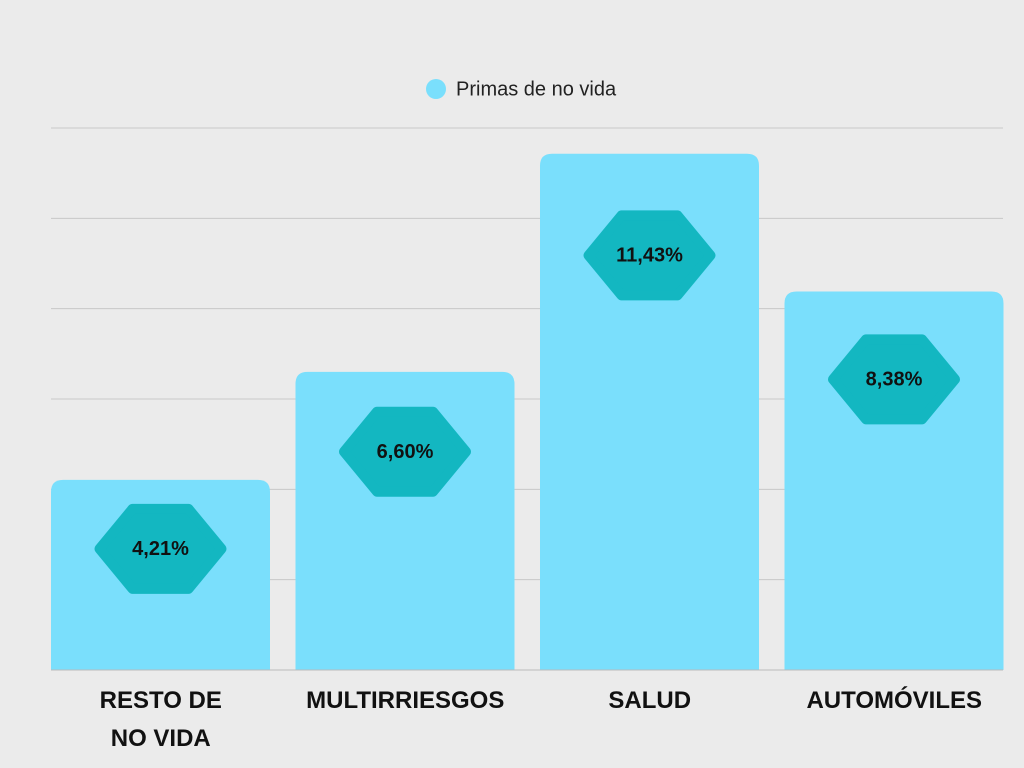 The width and height of the screenshot is (1024, 768). I want to click on legend-label: Primas de no vida, so click(536, 89).